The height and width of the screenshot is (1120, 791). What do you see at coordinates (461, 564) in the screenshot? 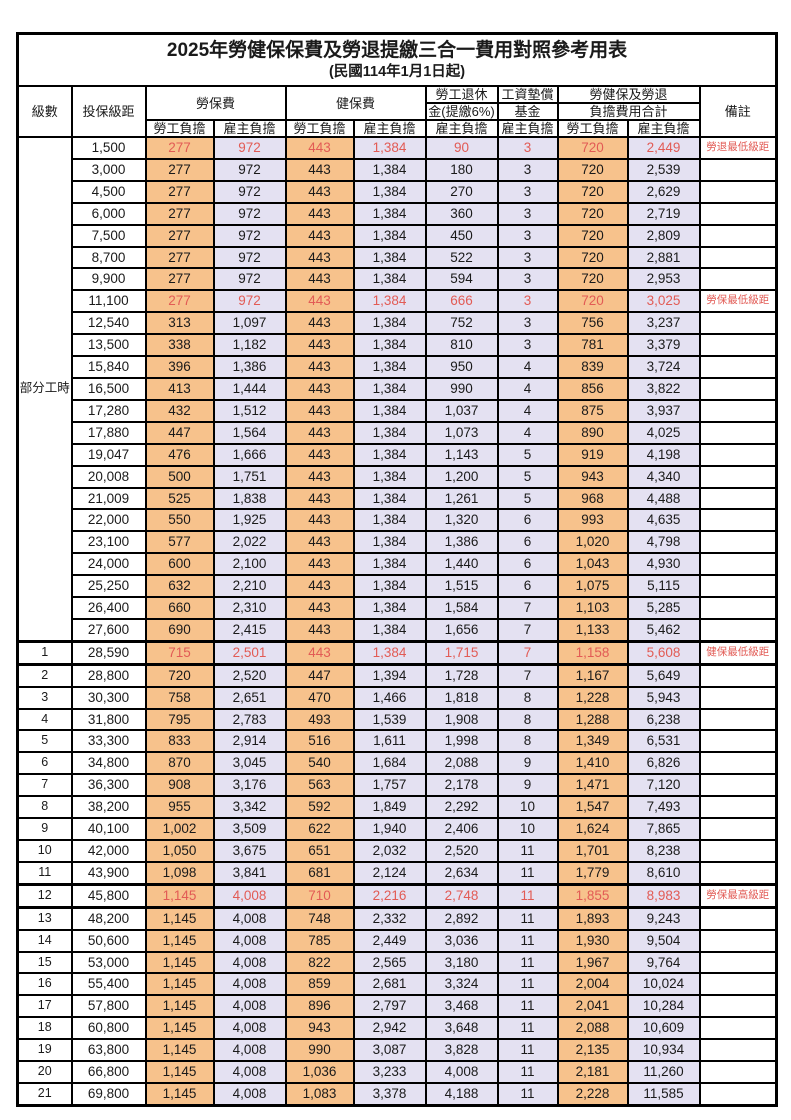
I see `pension-employer-cell: 1,440` at bounding box center [461, 564].